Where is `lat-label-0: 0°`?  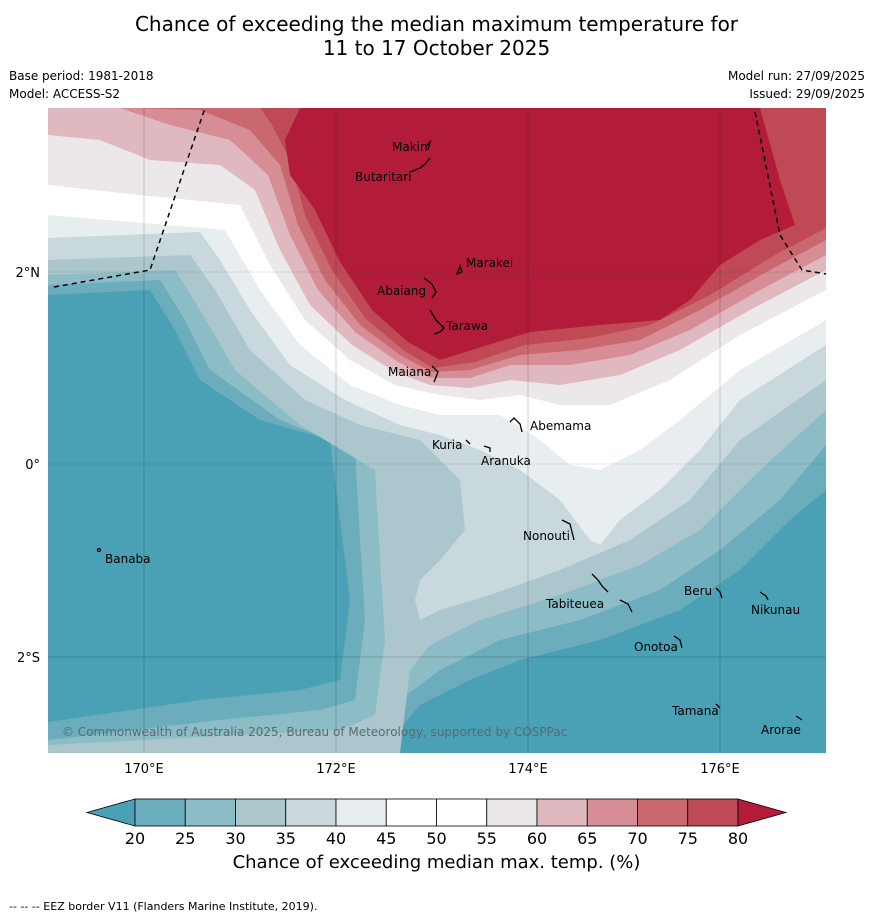 lat-label-0: 0° is located at coordinates (32, 465).